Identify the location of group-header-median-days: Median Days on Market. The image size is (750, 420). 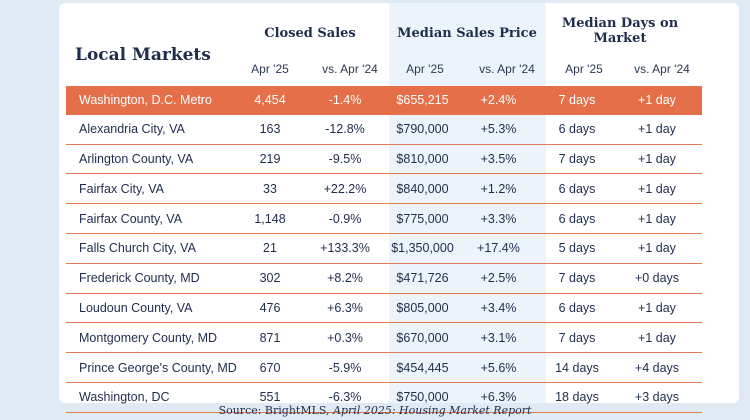
(620, 31).